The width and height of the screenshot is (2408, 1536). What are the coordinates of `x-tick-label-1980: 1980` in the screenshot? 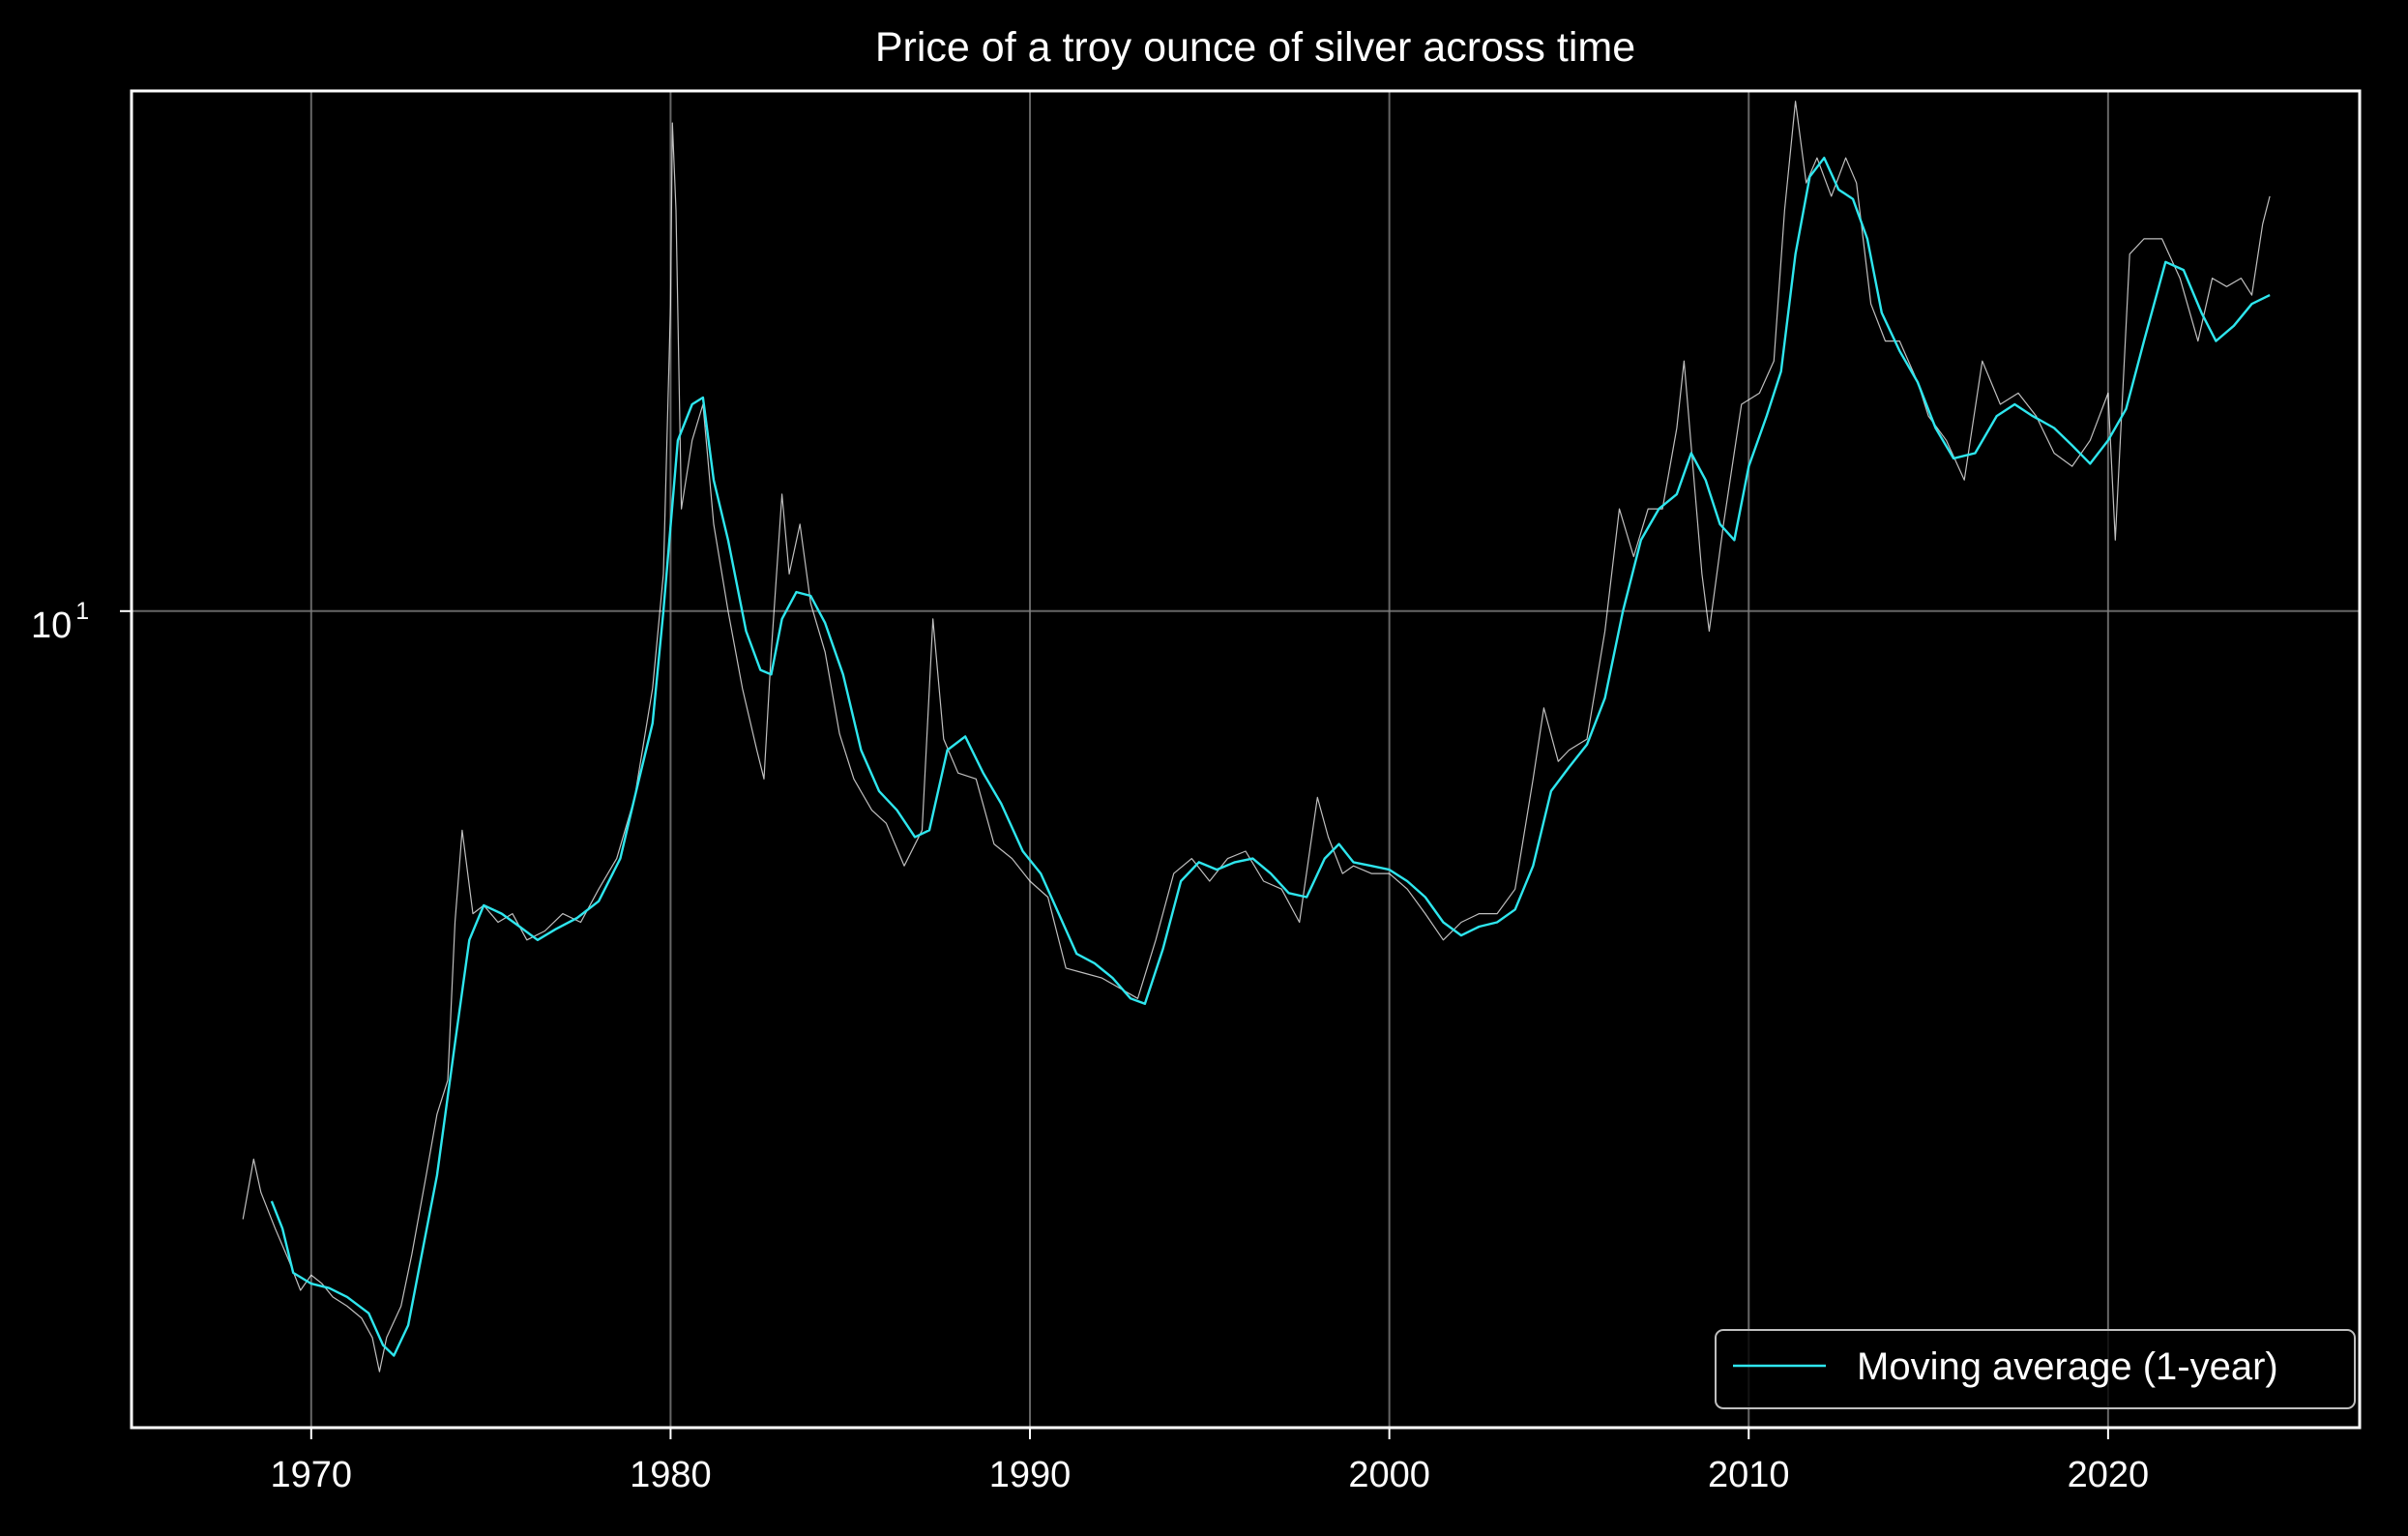 It's located at (671, 1475).